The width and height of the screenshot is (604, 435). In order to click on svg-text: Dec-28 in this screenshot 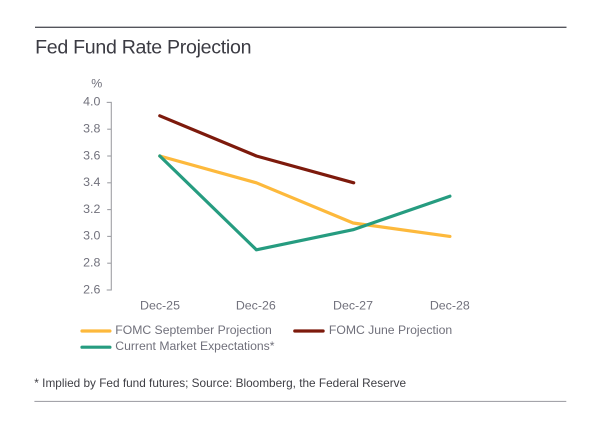, I will do `click(450, 306)`.